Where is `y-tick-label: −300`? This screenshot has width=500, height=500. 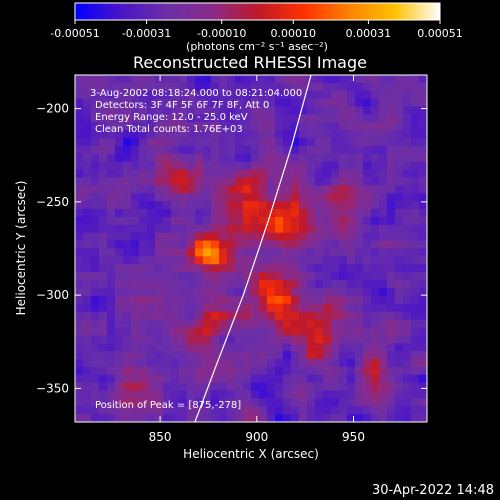
y-tick-label: −300 is located at coordinates (52, 295).